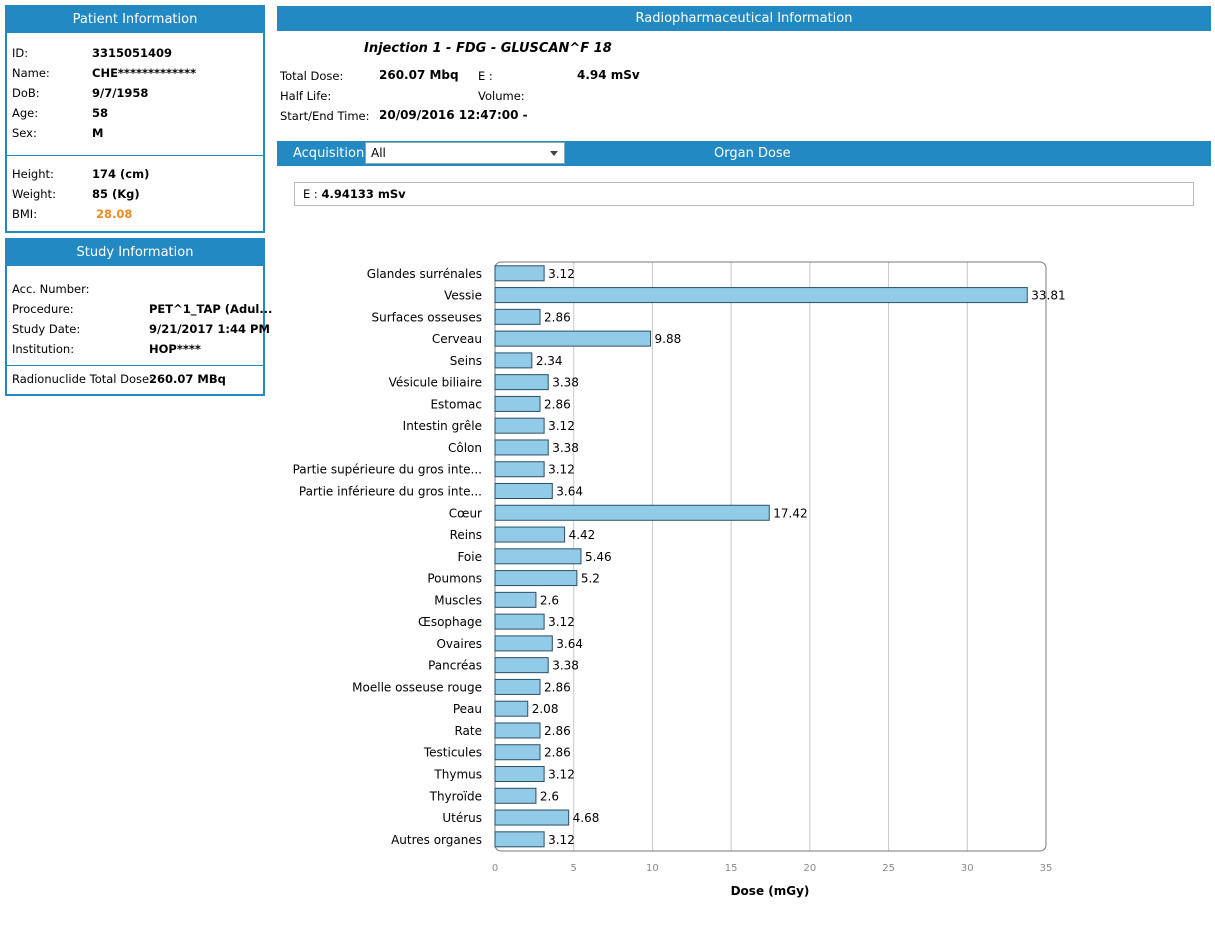 This screenshot has height=927, width=1215. What do you see at coordinates (652, 868) in the screenshot?
I see `x-tick-label: 10` at bounding box center [652, 868].